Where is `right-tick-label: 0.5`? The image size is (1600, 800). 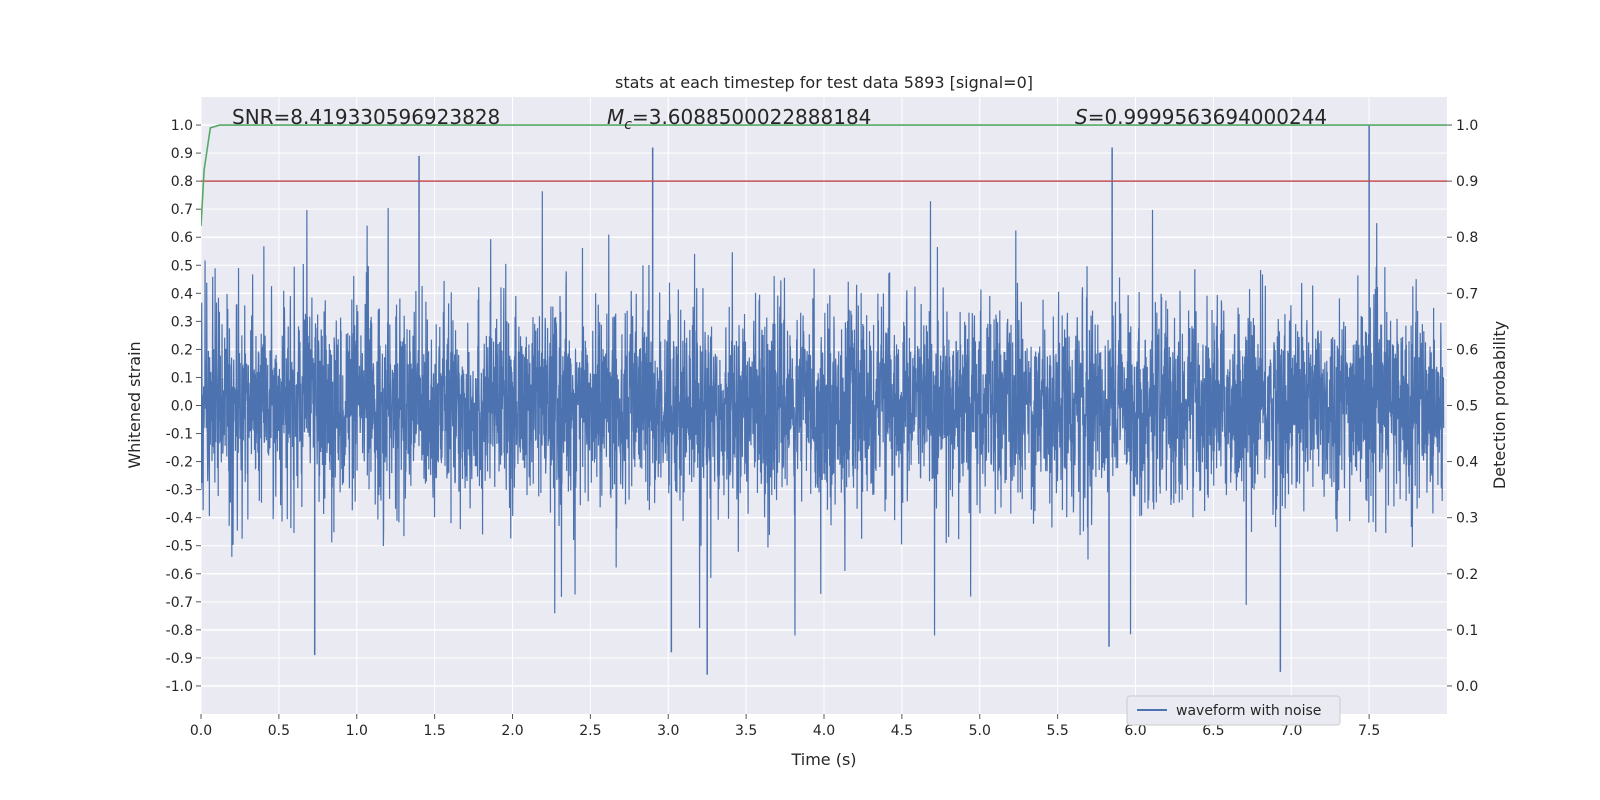
right-tick-label: 0.5 is located at coordinates (1467, 407).